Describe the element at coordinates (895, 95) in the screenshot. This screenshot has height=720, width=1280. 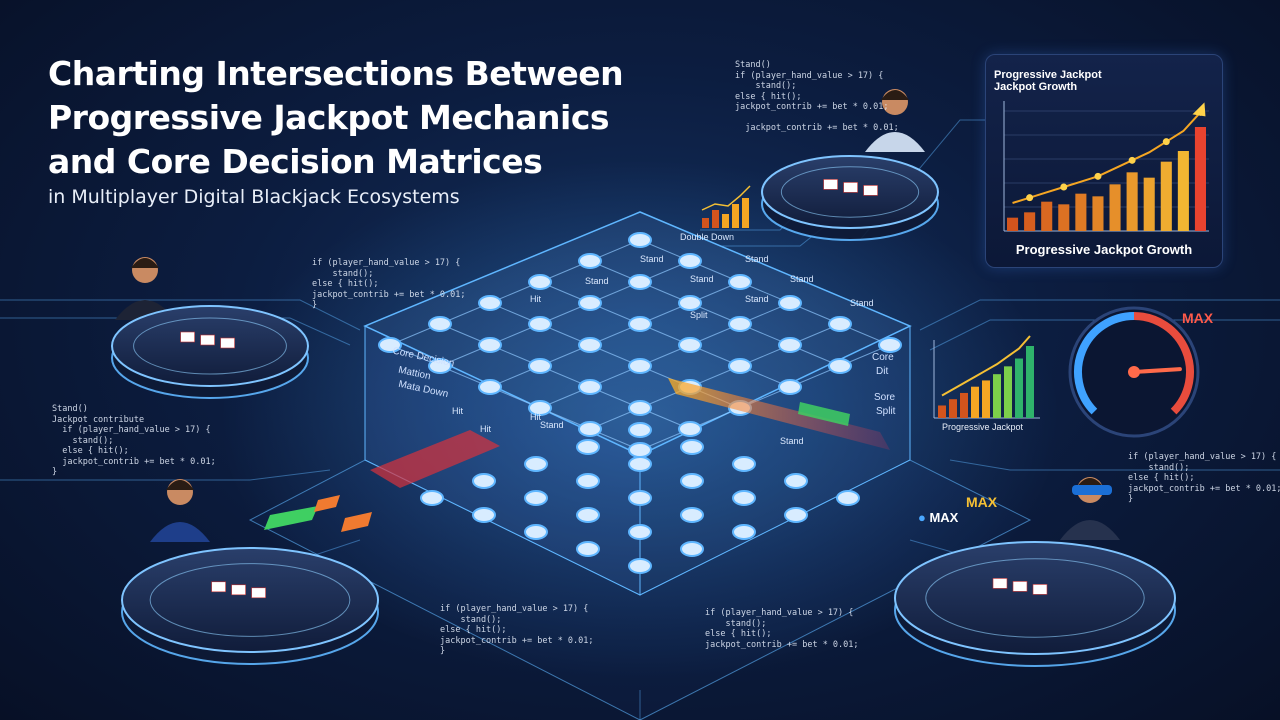
I see `player-hair` at that location.